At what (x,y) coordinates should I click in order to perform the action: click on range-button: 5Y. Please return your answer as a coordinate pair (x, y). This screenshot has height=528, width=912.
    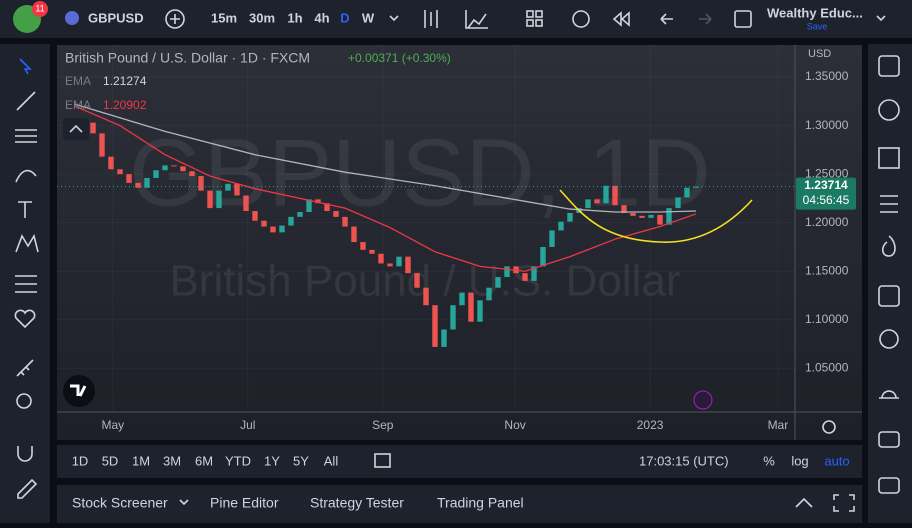
    Looking at the image, I should click on (301, 460).